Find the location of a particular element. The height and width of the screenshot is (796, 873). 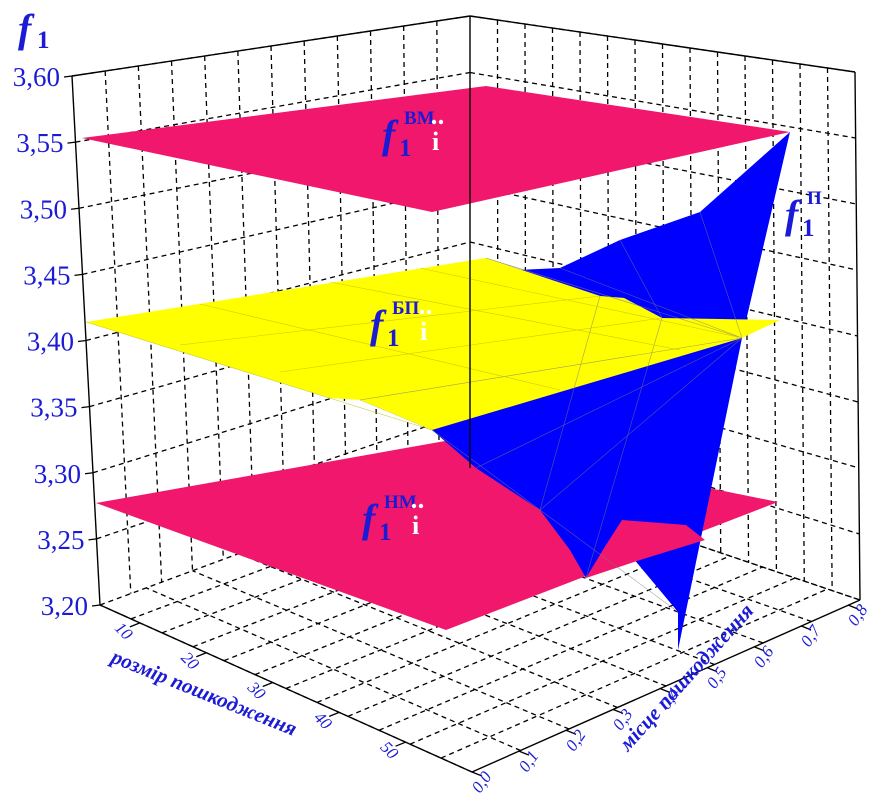

y-axis-title: місце пошкодження is located at coordinates (685, 677).